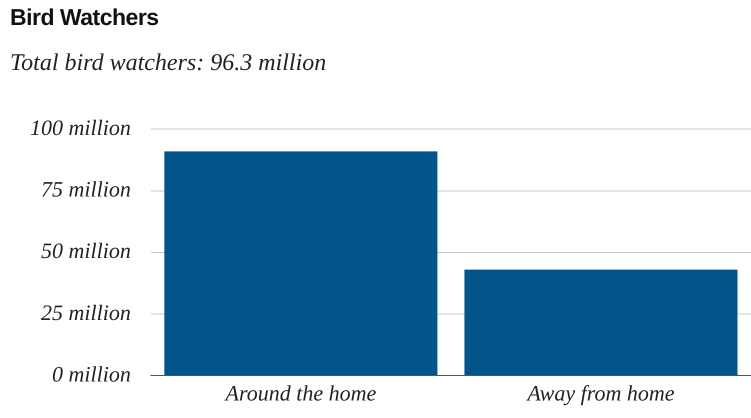 The height and width of the screenshot is (418, 751). Describe the element at coordinates (84, 17) in the screenshot. I see `chart-title: Bird Watchers` at that location.